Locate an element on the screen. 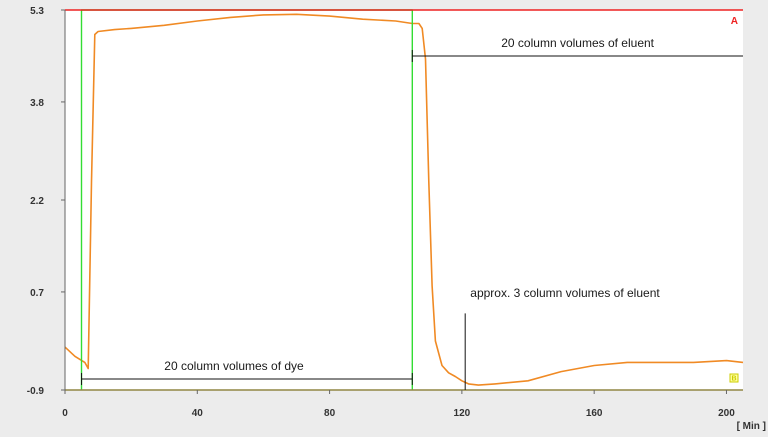  y-tick-label: 0.7 is located at coordinates (37, 293).